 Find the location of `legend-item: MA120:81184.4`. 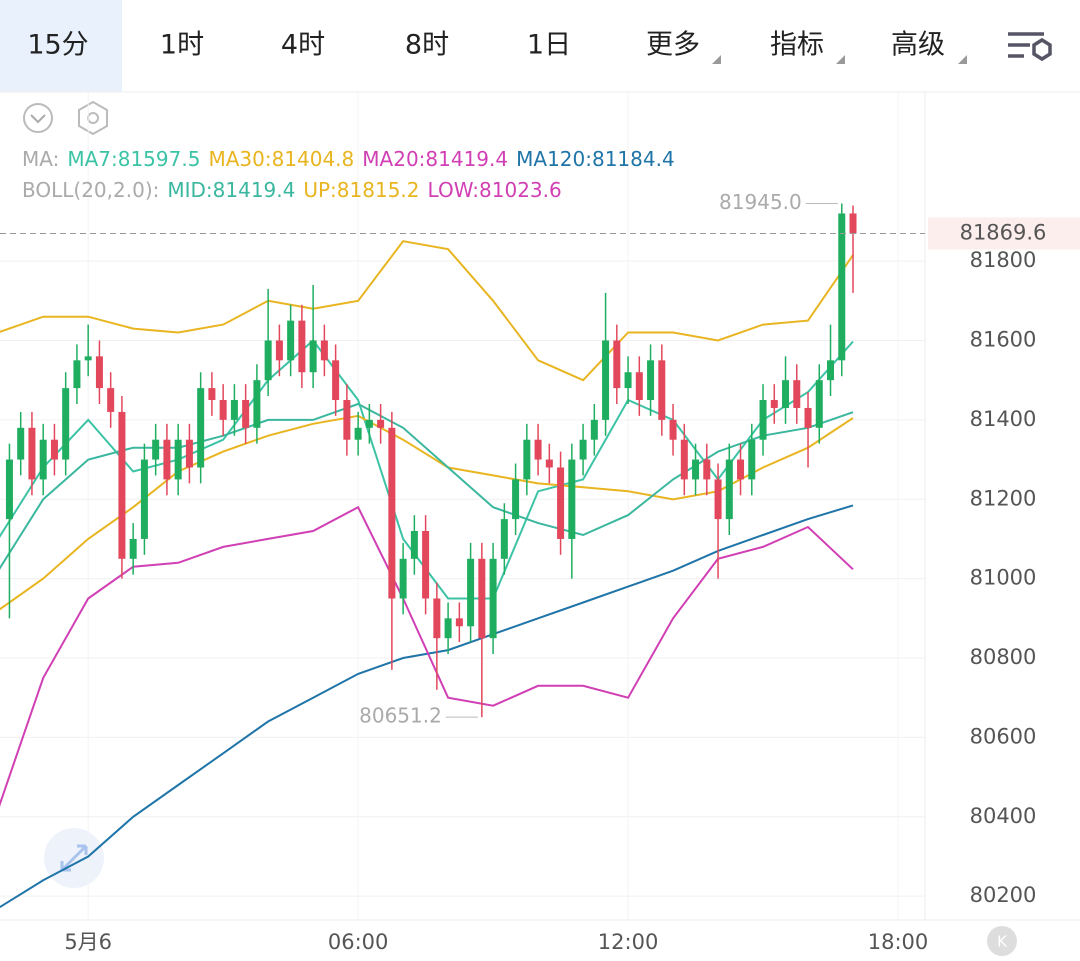

legend-item: MA120:81184.4 is located at coordinates (595, 159).